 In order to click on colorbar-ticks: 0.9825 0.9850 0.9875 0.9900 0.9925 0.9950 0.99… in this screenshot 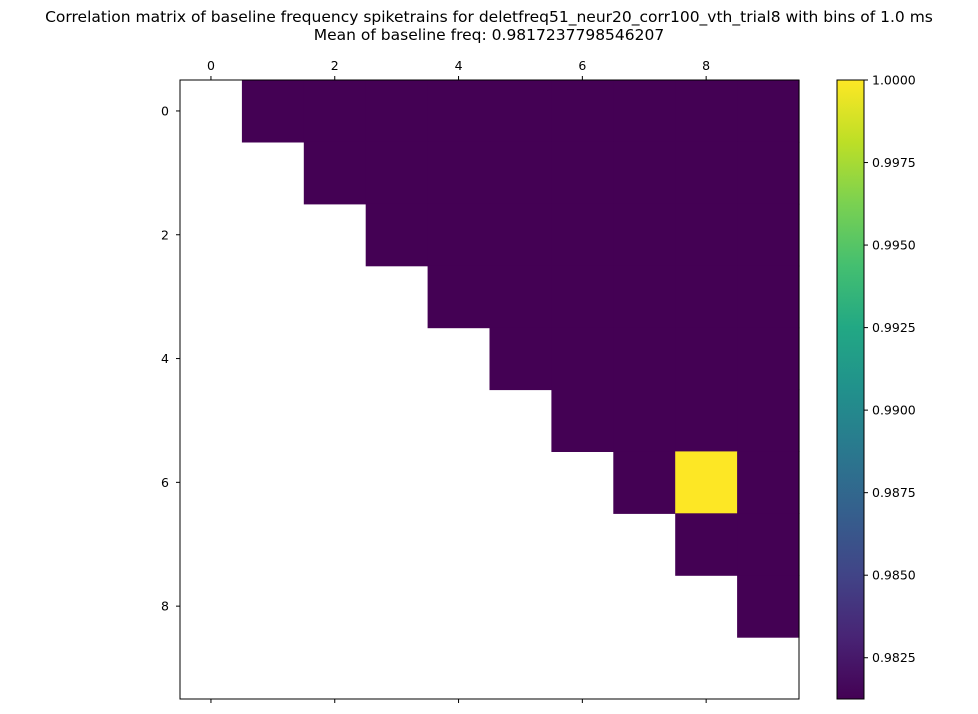, I will do `click(890, 369)`.